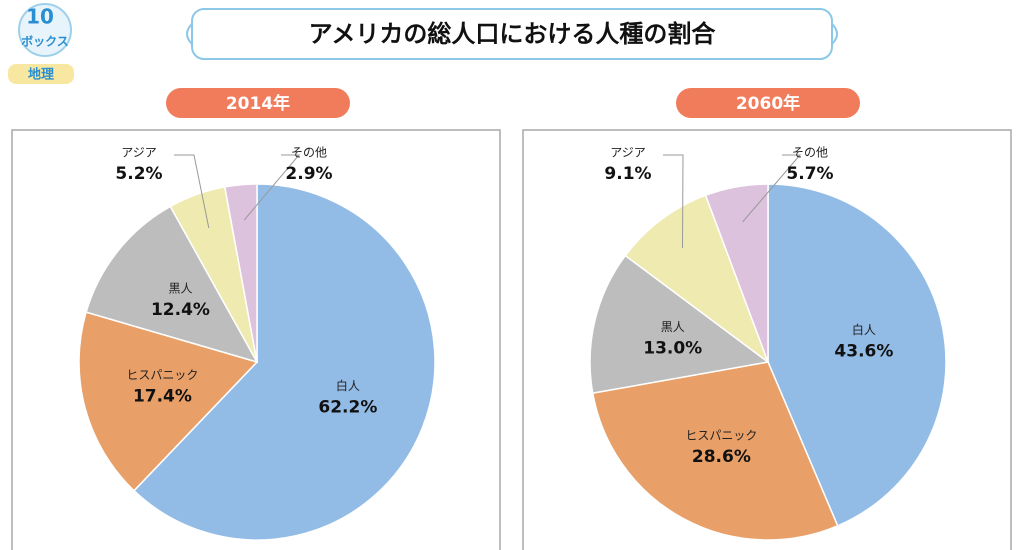 The width and height of the screenshot is (1024, 550). I want to click on slice-value: 12.4%, so click(180, 310).